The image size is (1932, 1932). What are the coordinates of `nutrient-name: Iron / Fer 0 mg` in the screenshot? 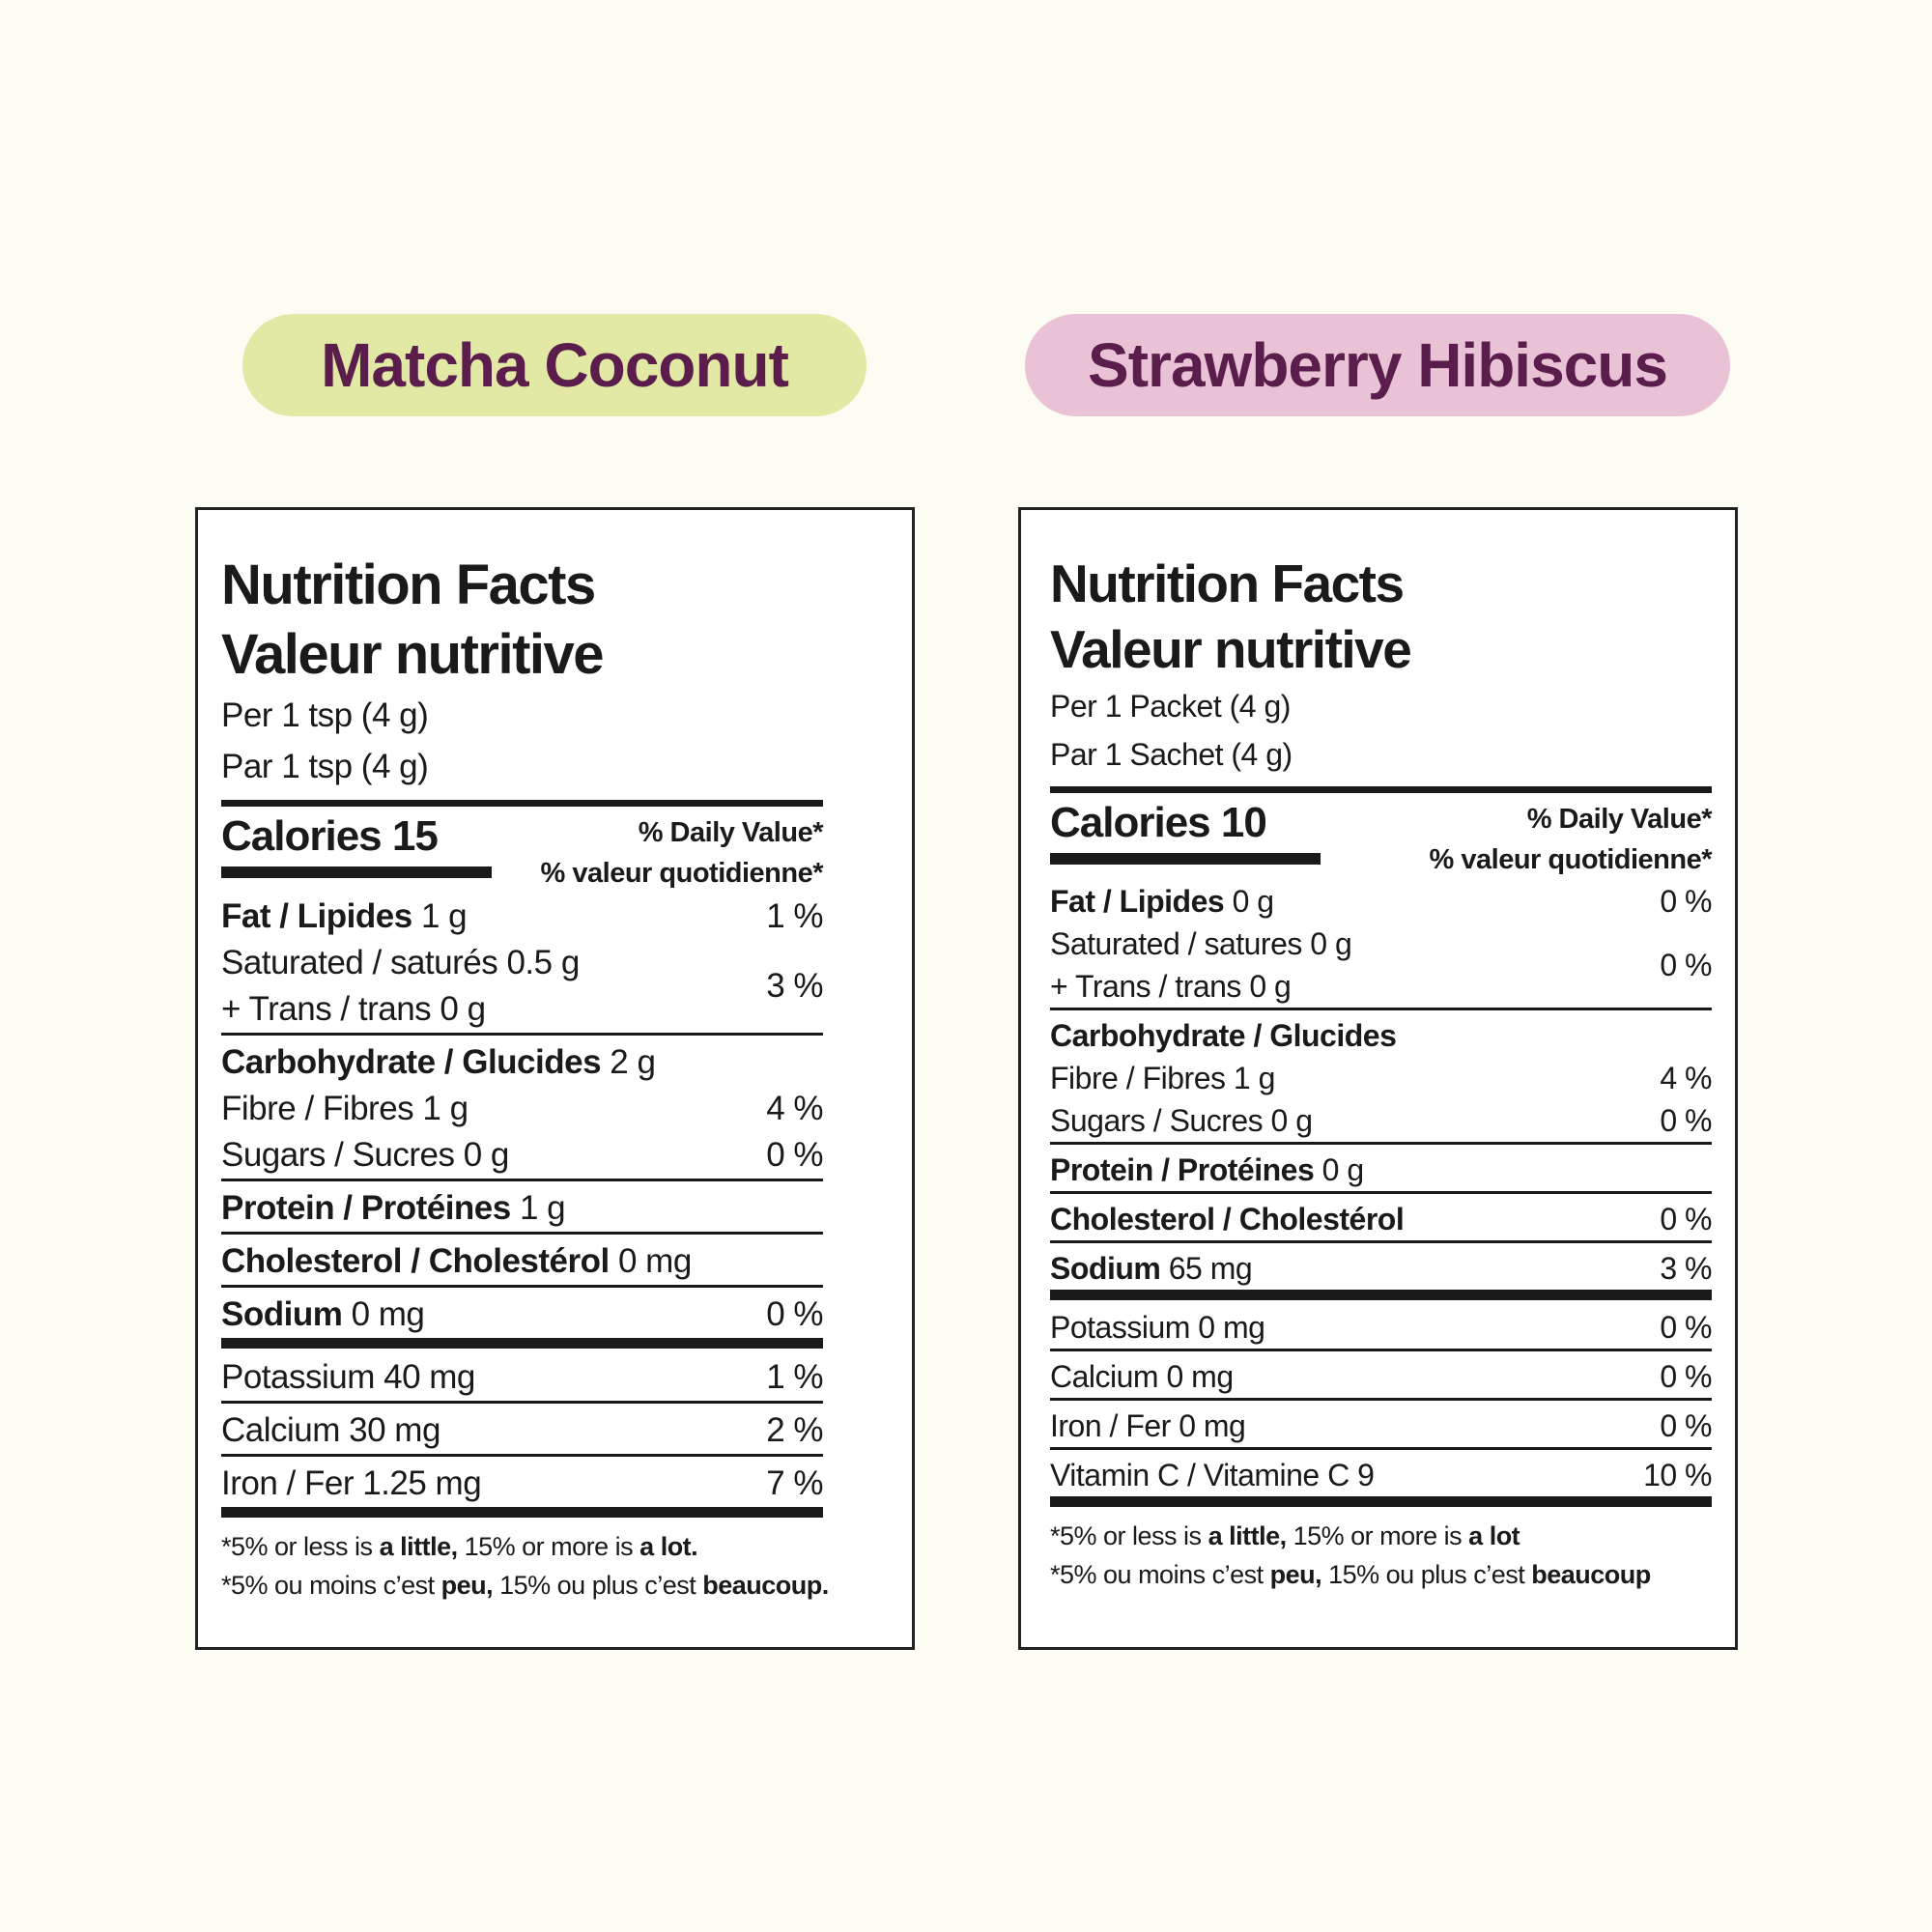 It's located at (1148, 1425).